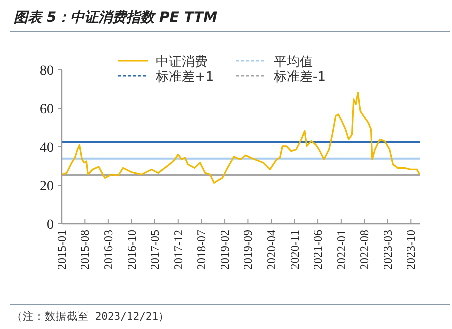  What do you see at coordinates (108, 250) in the screenshot?
I see `xtick: 2016-03` at bounding box center [108, 250].